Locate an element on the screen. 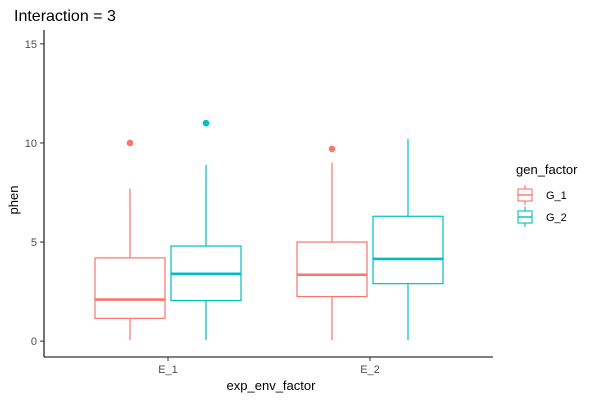 The width and height of the screenshot is (600, 400). x-axis-title: exp_env_factor is located at coordinates (272, 385).